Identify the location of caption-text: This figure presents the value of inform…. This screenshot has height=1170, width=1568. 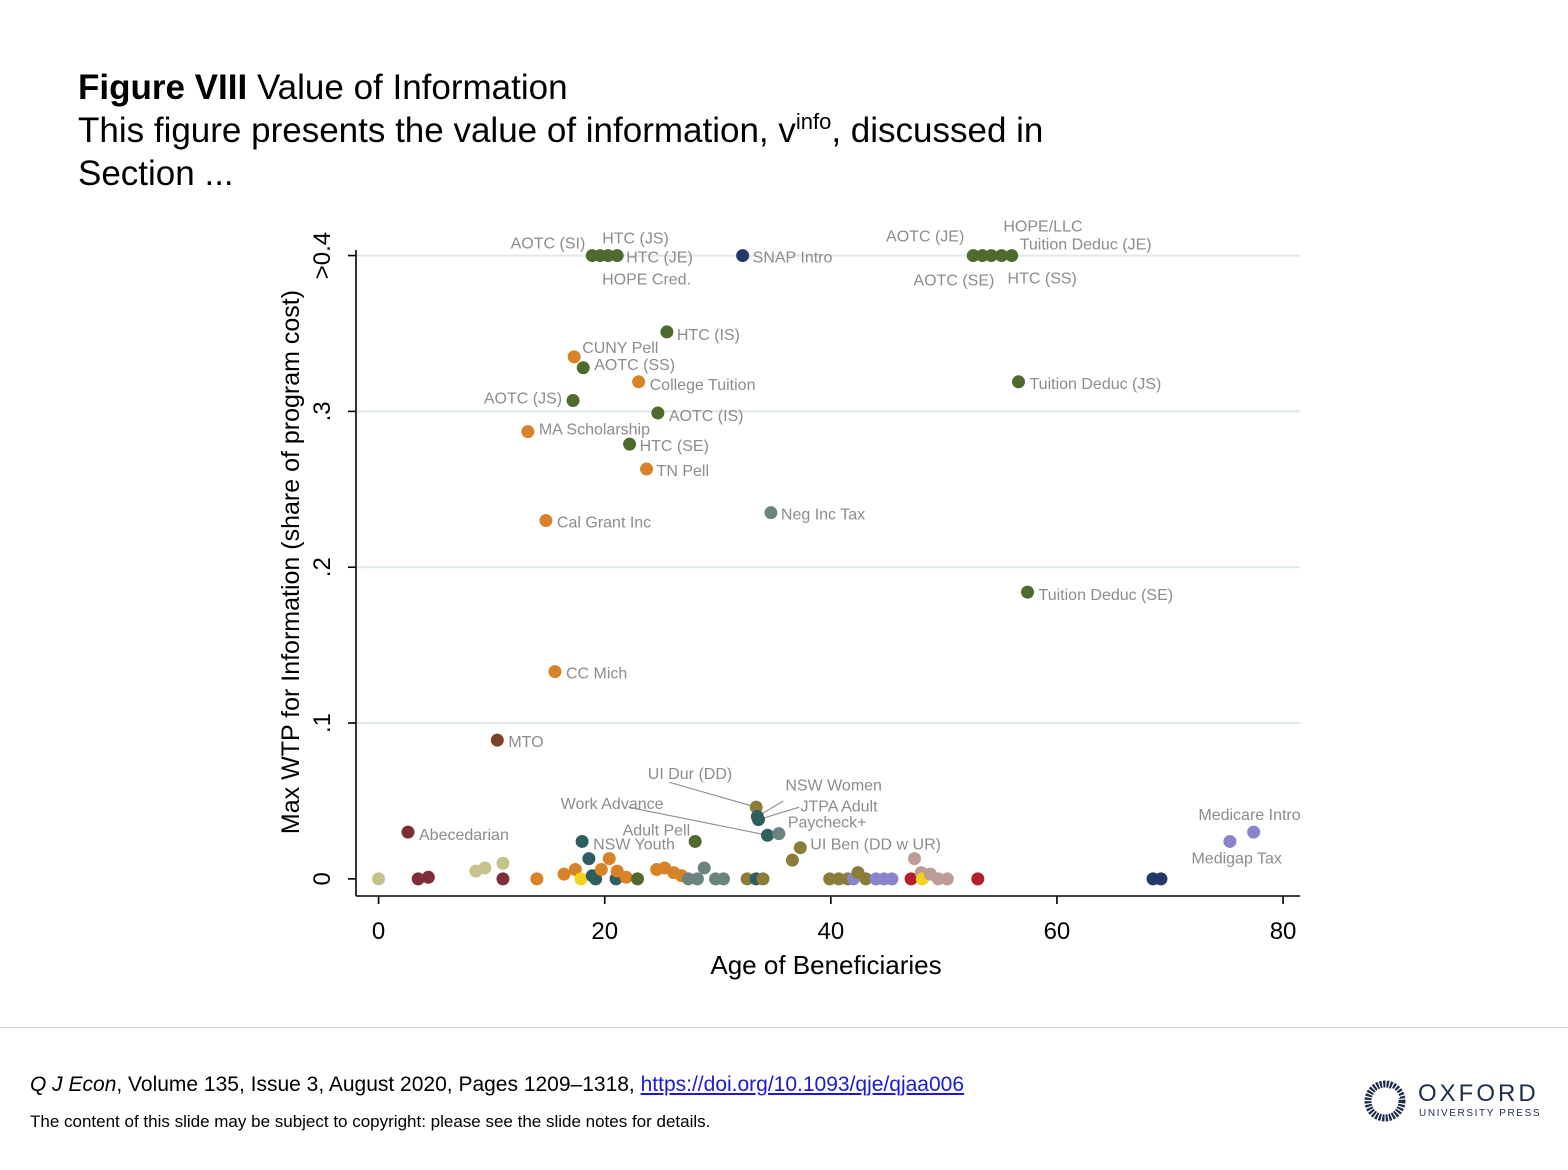
(437, 130).